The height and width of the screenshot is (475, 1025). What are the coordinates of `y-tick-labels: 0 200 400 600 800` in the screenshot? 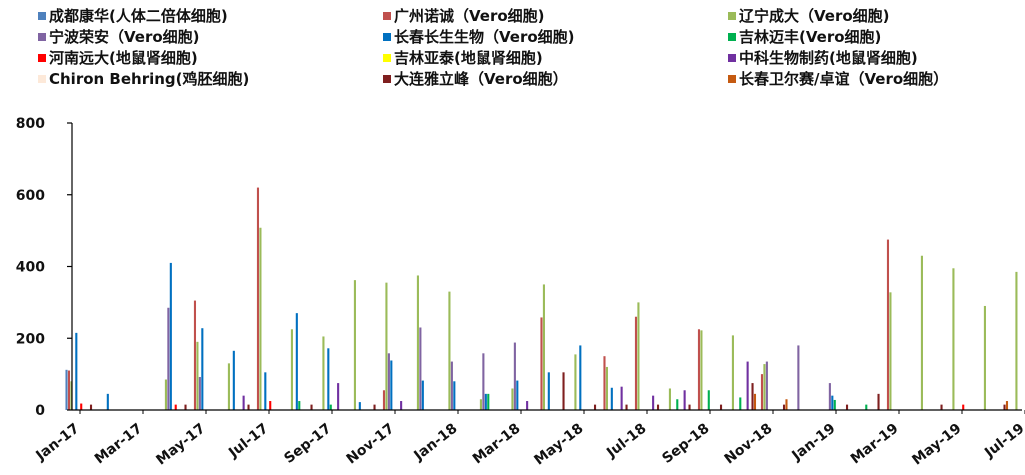 It's located at (30, 267).